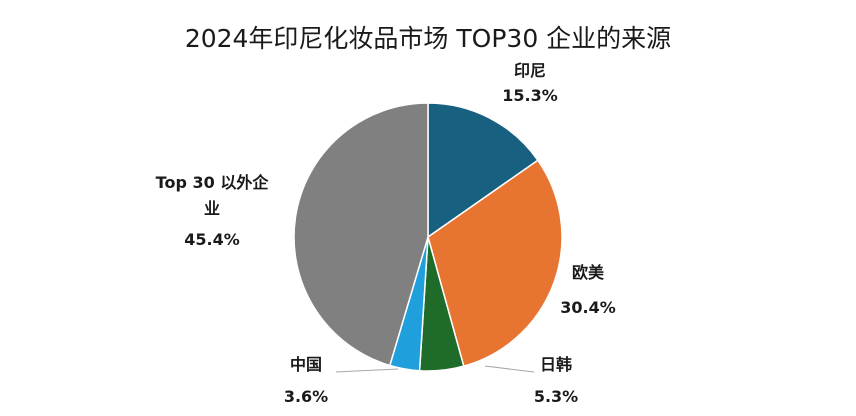  I want to click on leader-lines, so click(435, 369).